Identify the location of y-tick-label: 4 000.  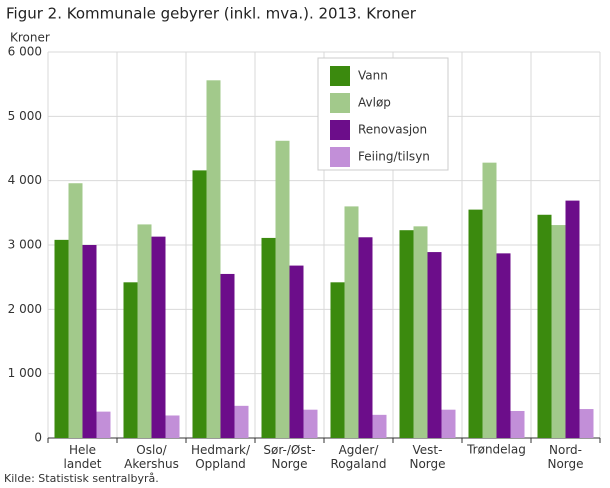
(25, 180).